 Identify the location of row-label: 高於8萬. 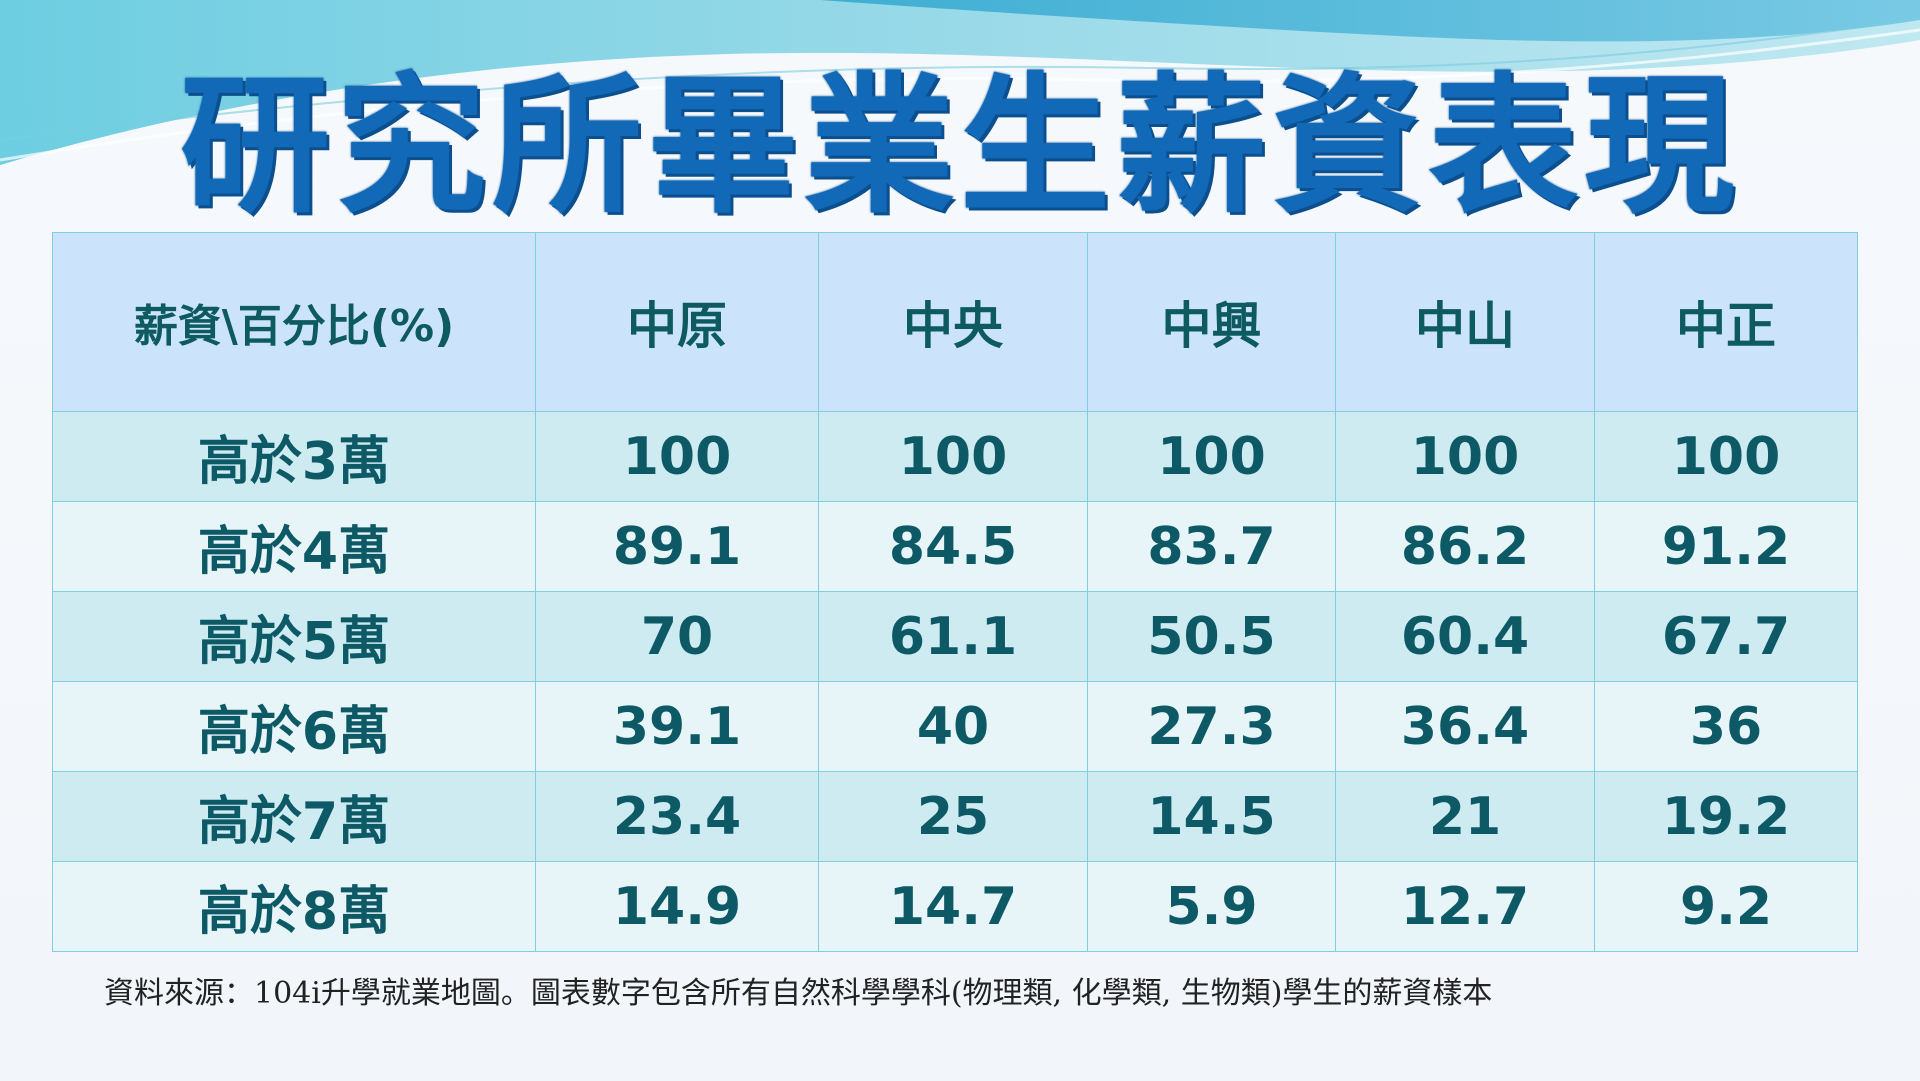
(294, 906).